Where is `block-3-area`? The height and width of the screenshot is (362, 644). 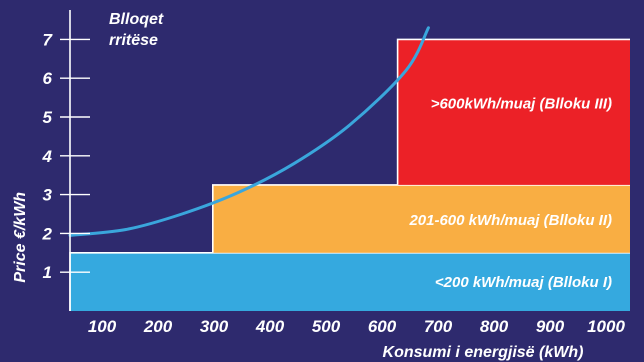 block-3-area is located at coordinates (513, 112).